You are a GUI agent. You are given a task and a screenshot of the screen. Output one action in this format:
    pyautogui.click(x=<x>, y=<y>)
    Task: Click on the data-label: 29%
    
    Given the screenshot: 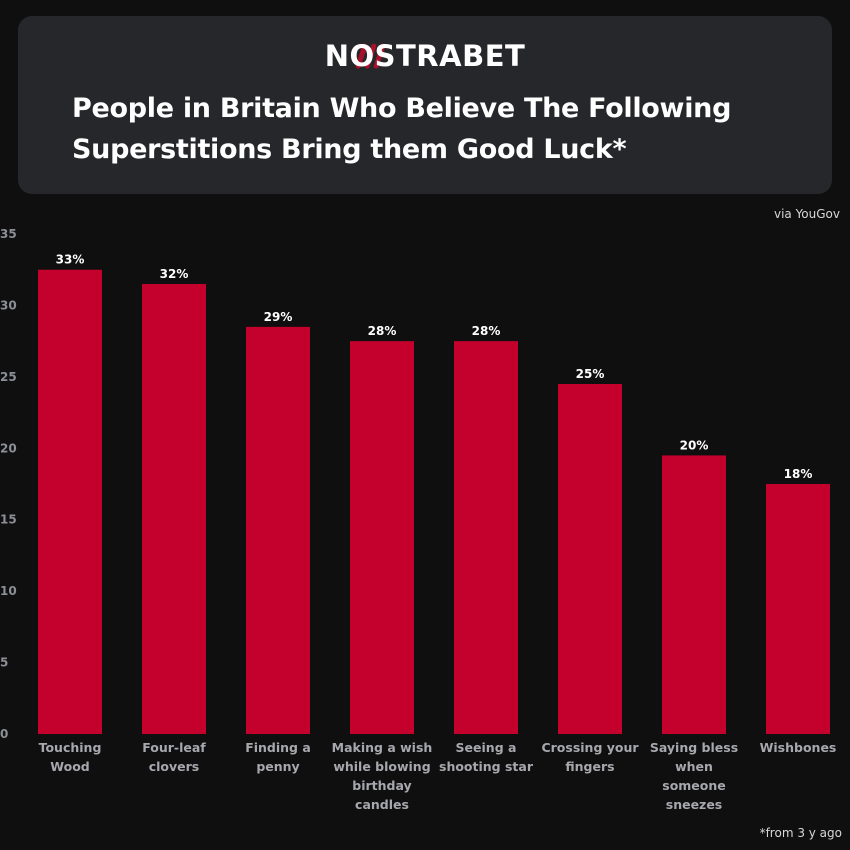 What is the action you would take?
    pyautogui.click(x=278, y=317)
    